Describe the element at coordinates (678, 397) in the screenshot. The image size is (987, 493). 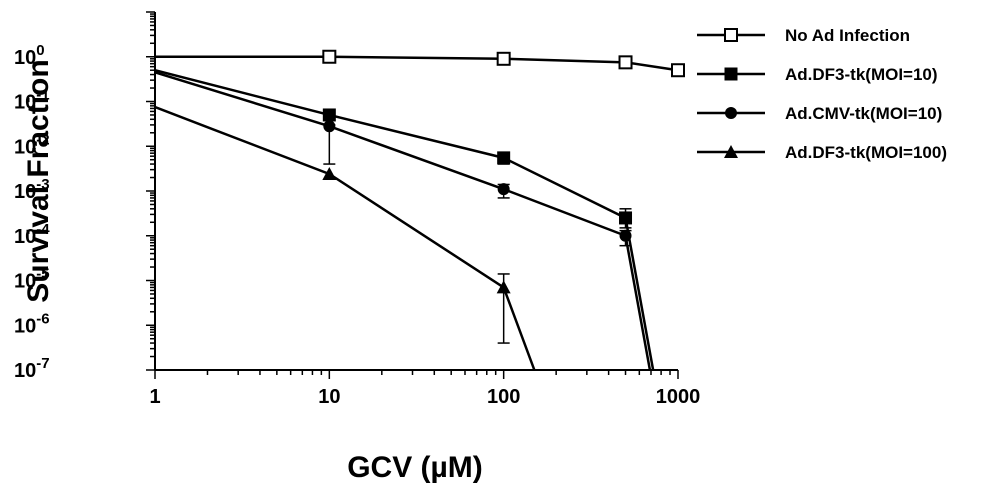
I see `x-tick-label: 1000` at that location.